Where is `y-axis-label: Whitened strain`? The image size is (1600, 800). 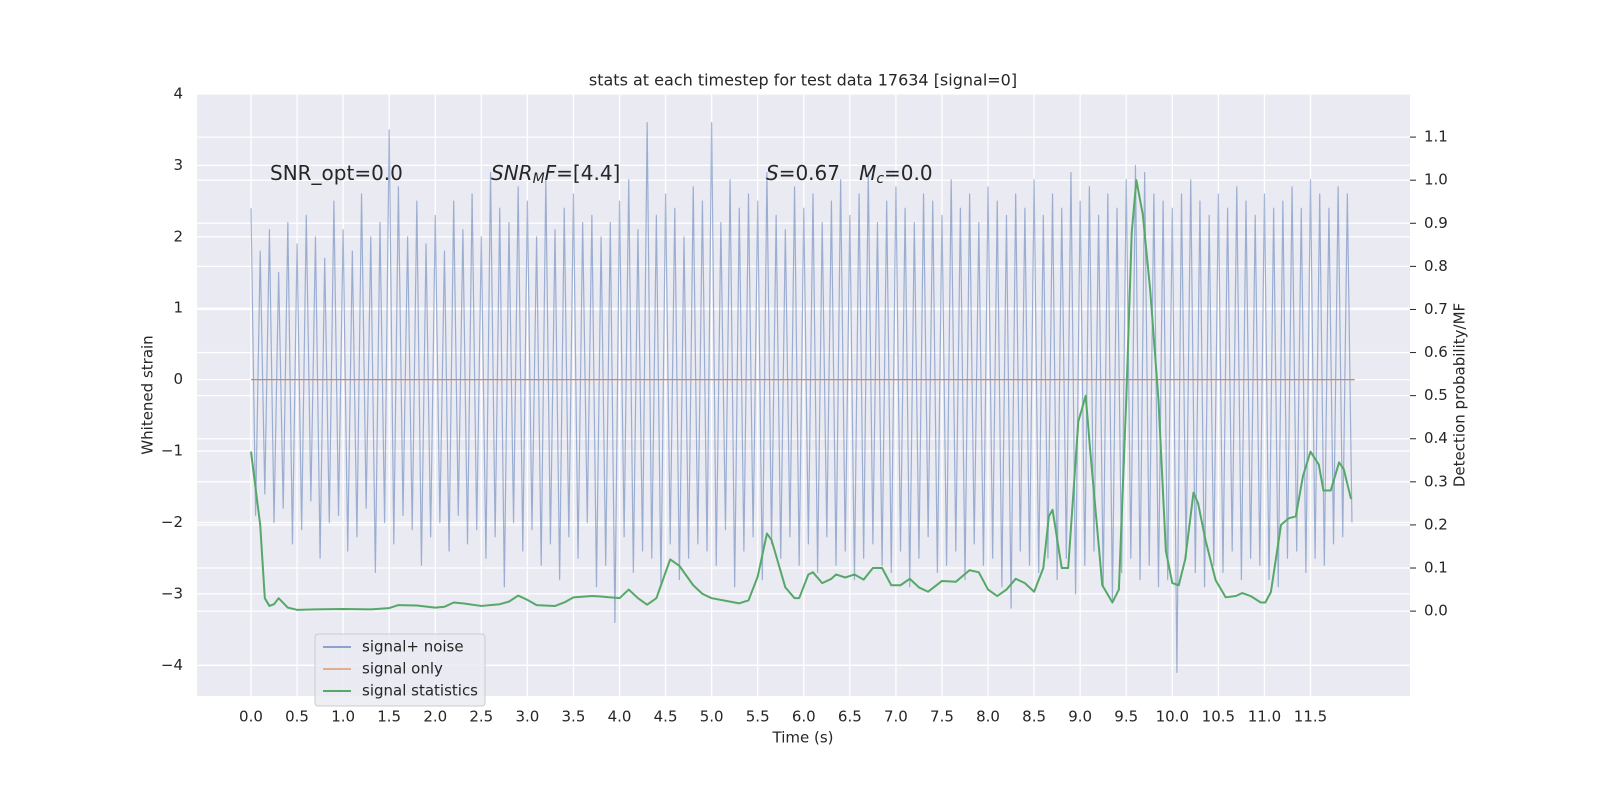 y-axis-label: Whitened strain is located at coordinates (148, 394).